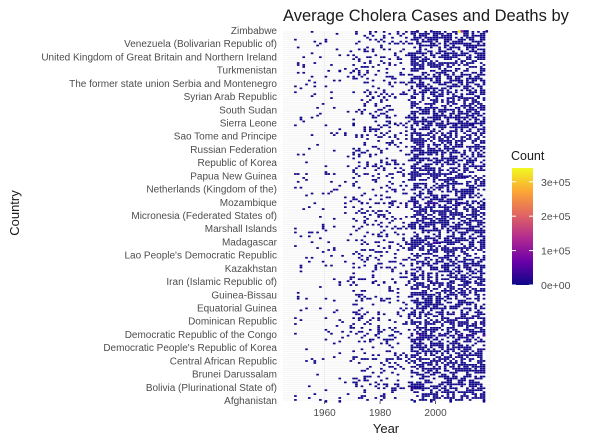 The height and width of the screenshot is (443, 592). What do you see at coordinates (478, 97) in the screenshot?
I see `heatmap-tile-series` at bounding box center [478, 97].